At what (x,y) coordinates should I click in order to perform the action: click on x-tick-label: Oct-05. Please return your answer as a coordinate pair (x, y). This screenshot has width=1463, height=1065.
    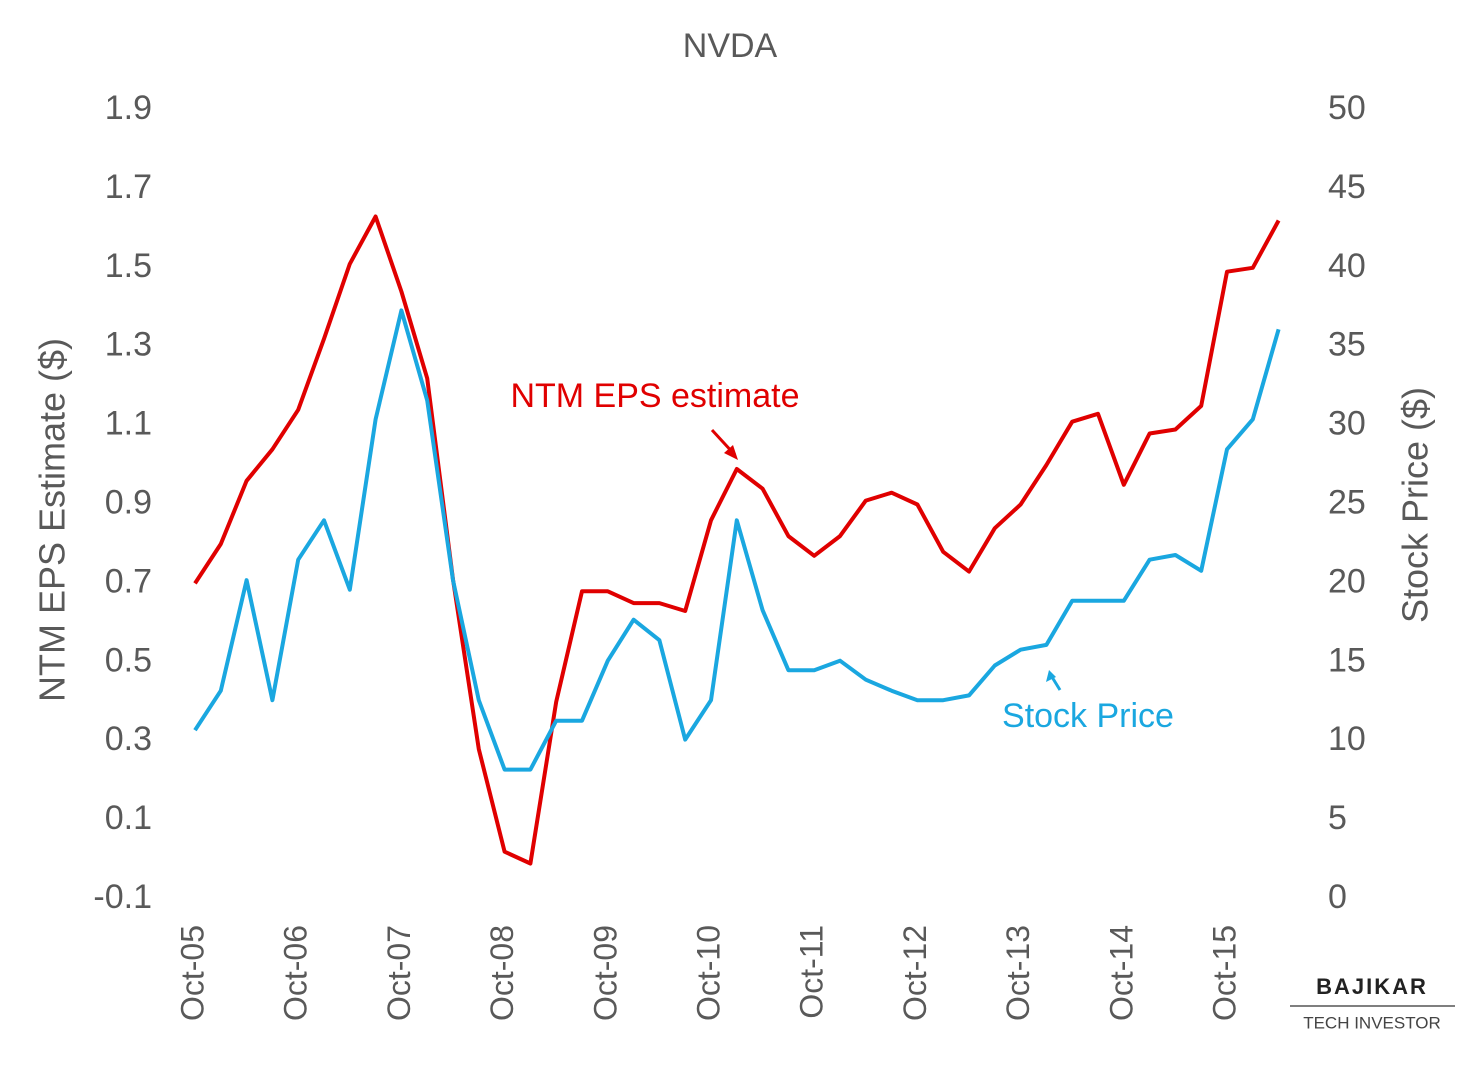
    Looking at the image, I should click on (192, 973).